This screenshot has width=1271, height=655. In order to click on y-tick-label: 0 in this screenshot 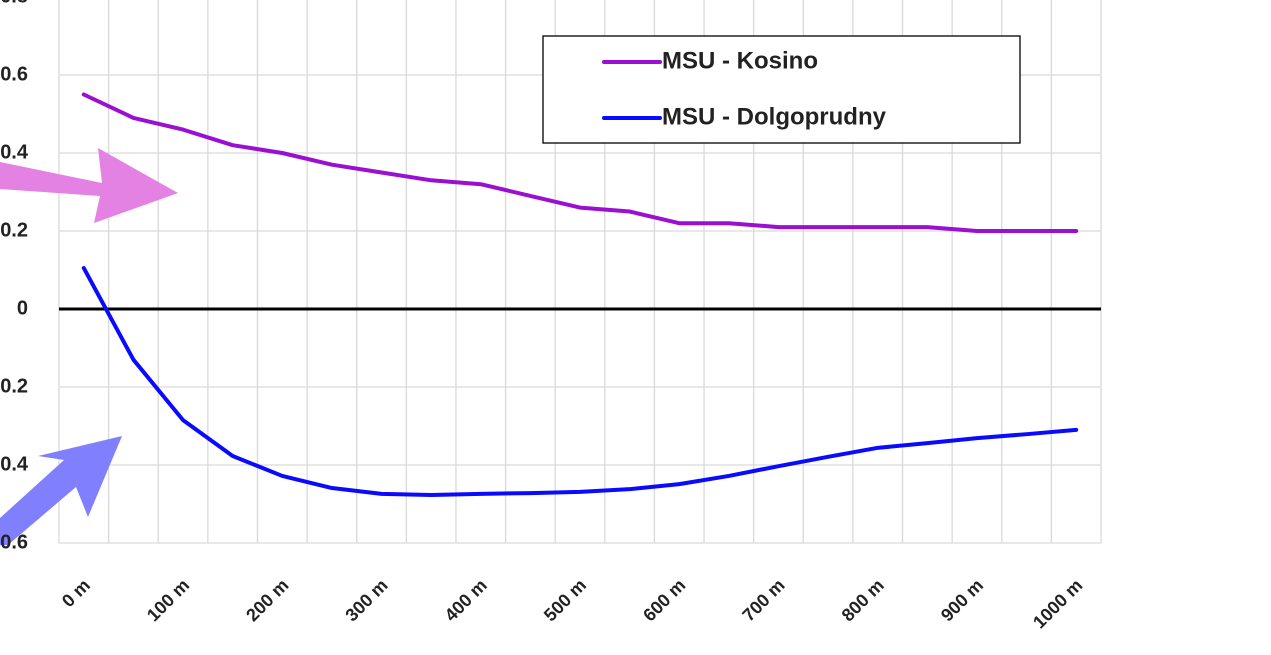, I will do `click(22, 308)`.